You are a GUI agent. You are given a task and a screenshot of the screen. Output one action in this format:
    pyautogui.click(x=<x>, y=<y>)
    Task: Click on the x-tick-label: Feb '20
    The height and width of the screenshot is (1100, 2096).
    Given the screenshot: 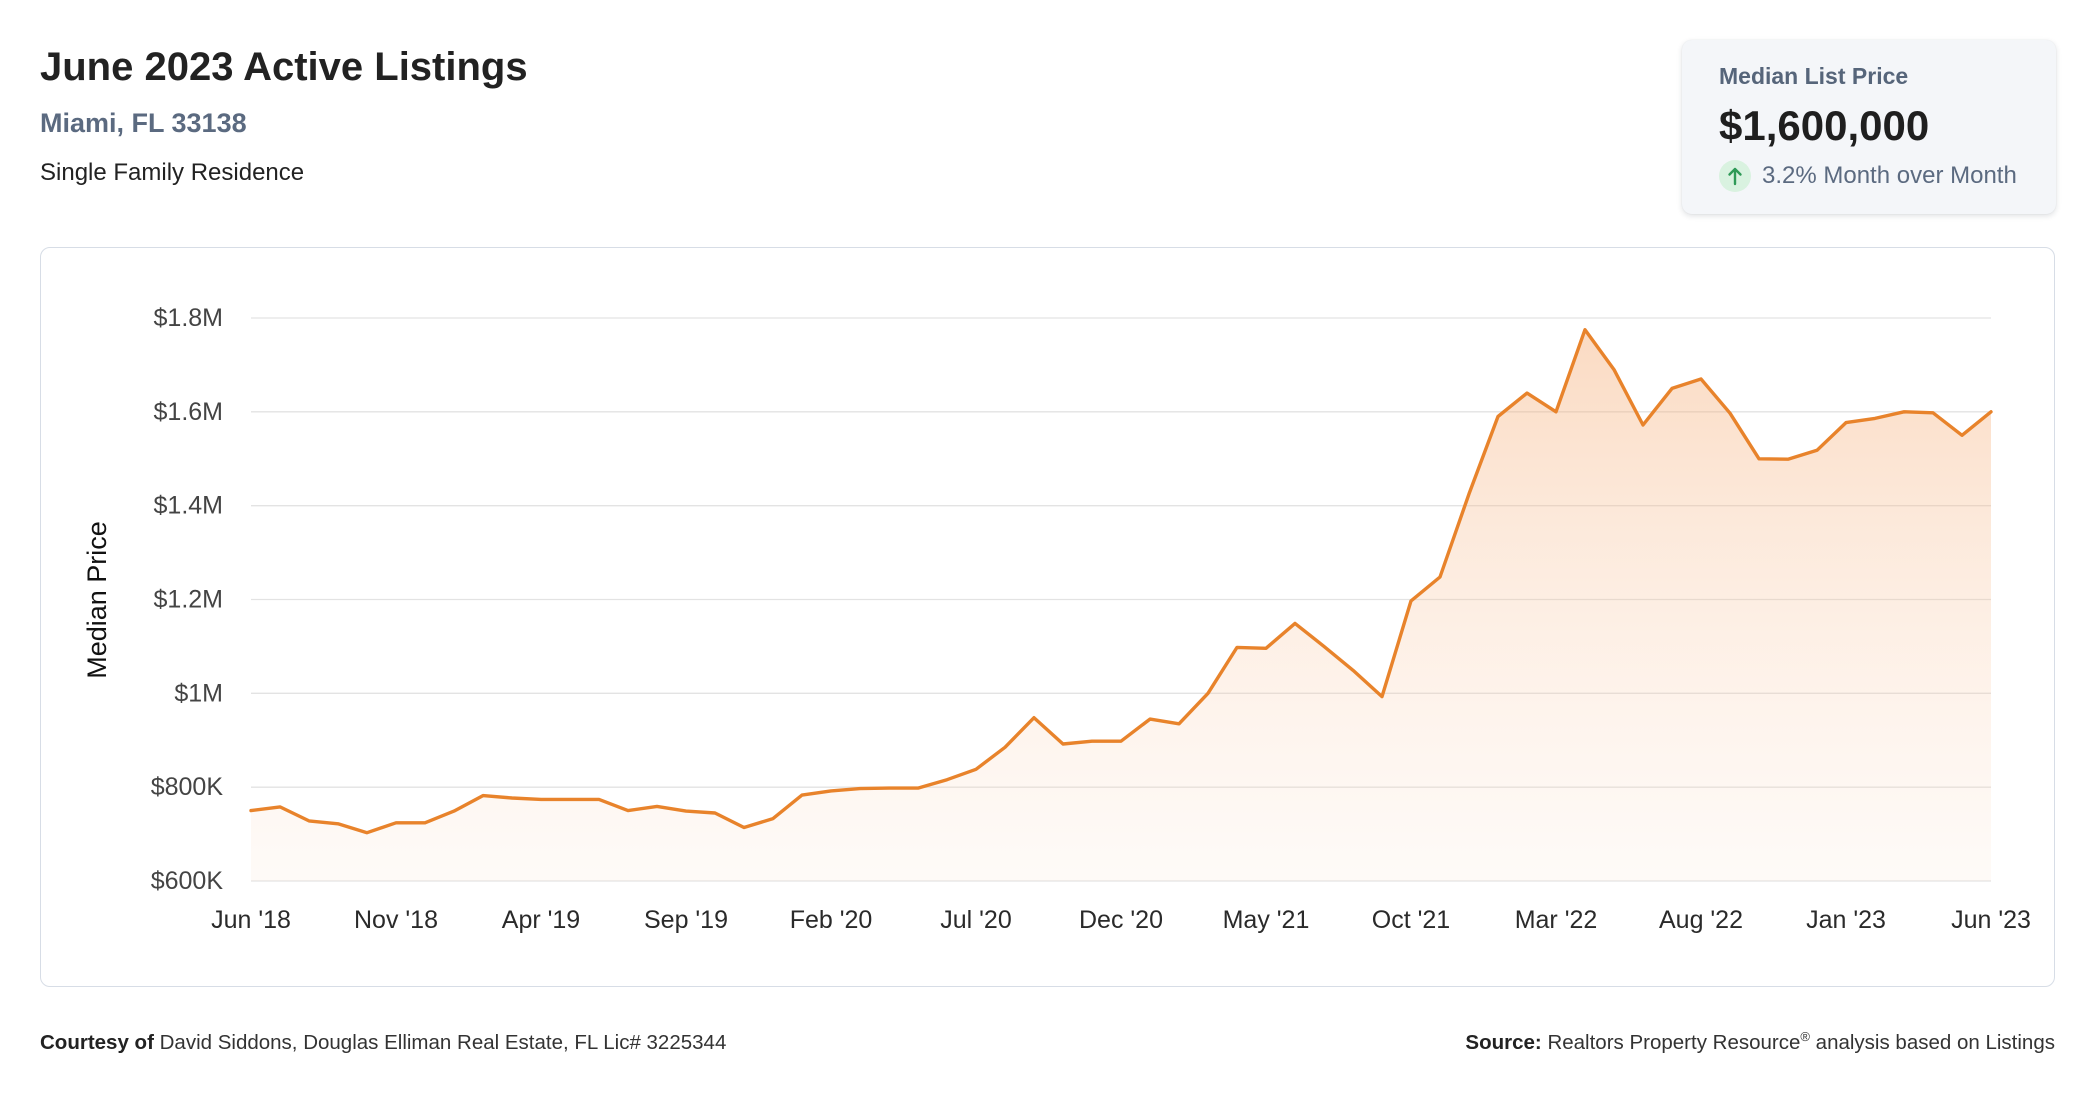 What is the action you would take?
    pyautogui.click(x=831, y=920)
    